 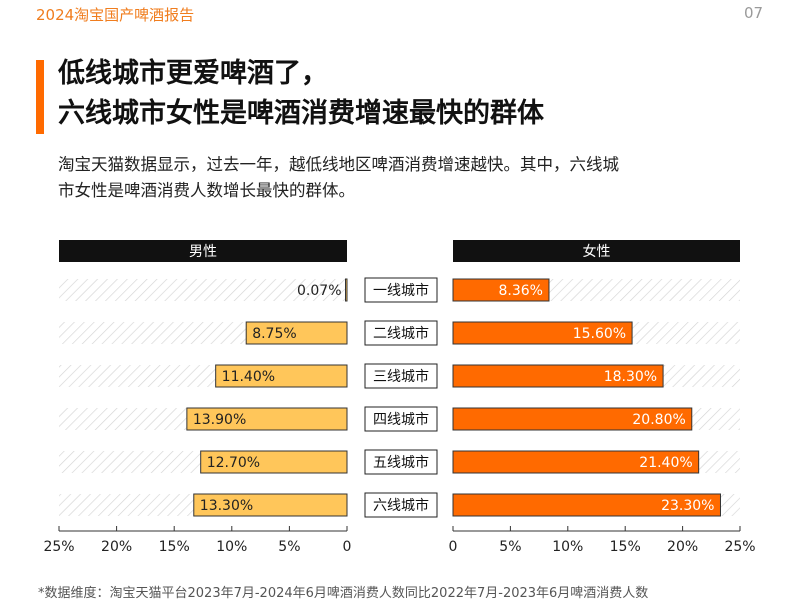 What do you see at coordinates (301, 94) in the screenshot?
I see `page-title: 低线城市更爱啤酒了， 六线城市女性是啤酒消费增速最快的群体` at bounding box center [301, 94].